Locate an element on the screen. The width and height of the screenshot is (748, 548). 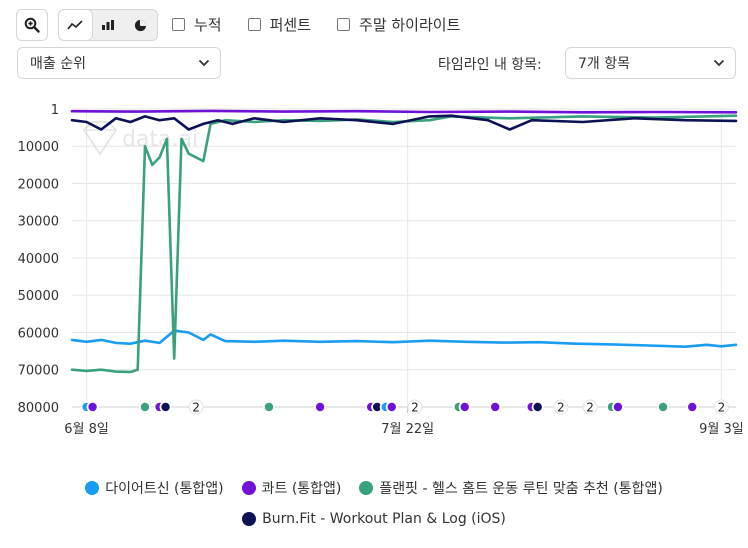
pie-chart-button is located at coordinates (140, 25).